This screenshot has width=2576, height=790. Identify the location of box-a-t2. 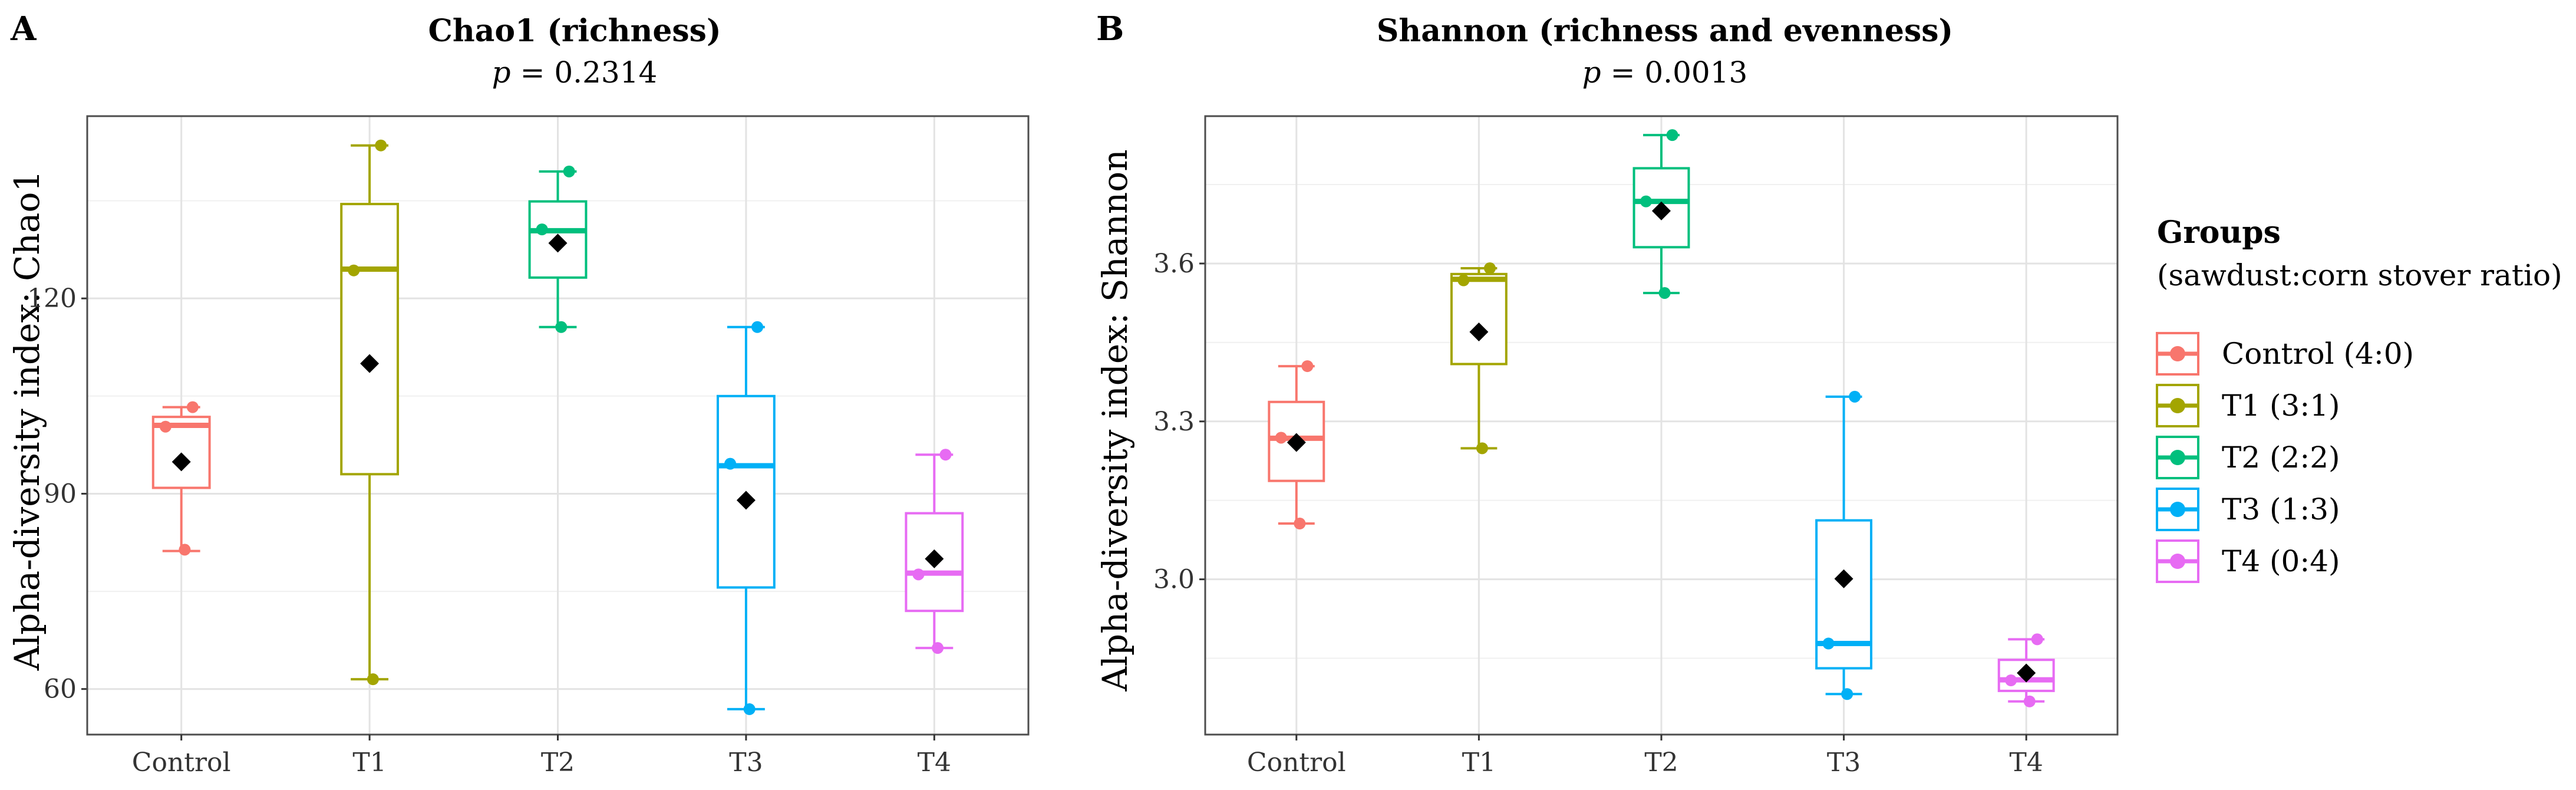
(558, 249).